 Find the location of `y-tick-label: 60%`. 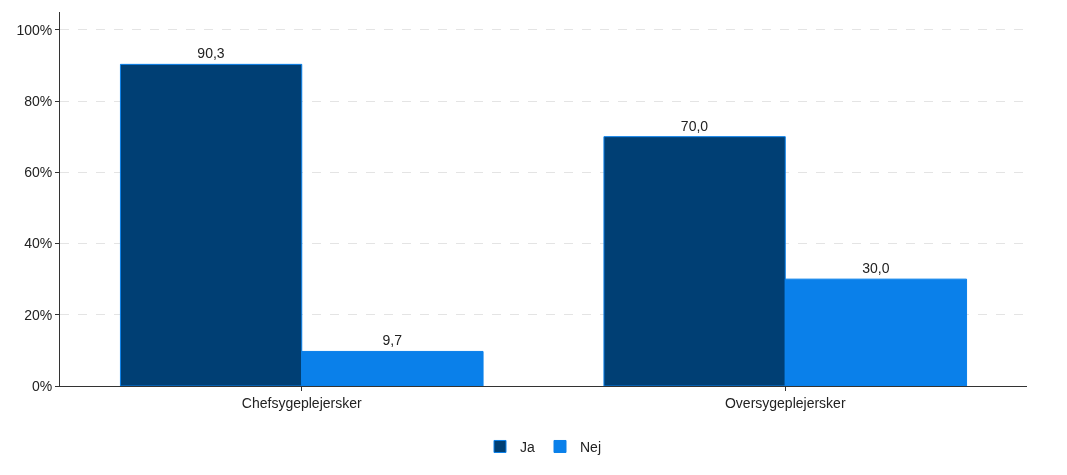

y-tick-label: 60% is located at coordinates (38, 172).